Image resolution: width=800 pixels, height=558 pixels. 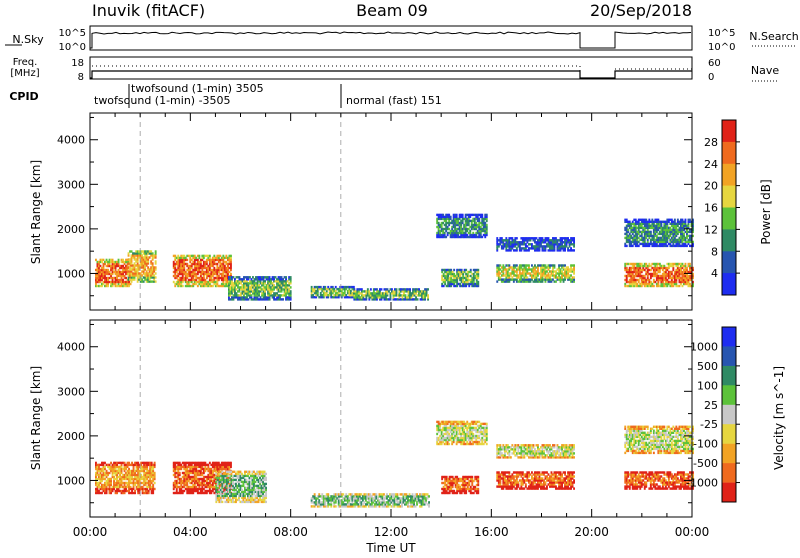 I want to click on freq-tick-top: 18, so click(x=77, y=63).